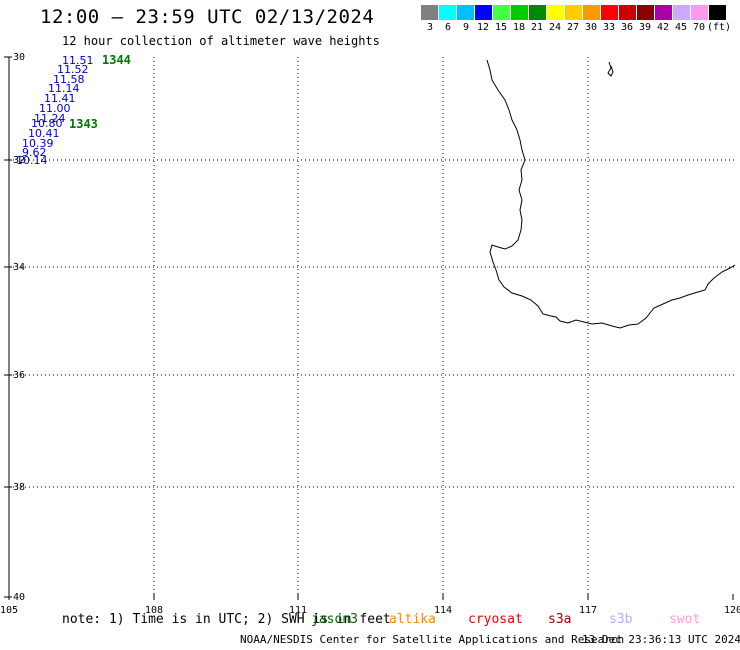 The height and width of the screenshot is (650, 740). I want to click on wave-height-value: 10.80, so click(47, 123).